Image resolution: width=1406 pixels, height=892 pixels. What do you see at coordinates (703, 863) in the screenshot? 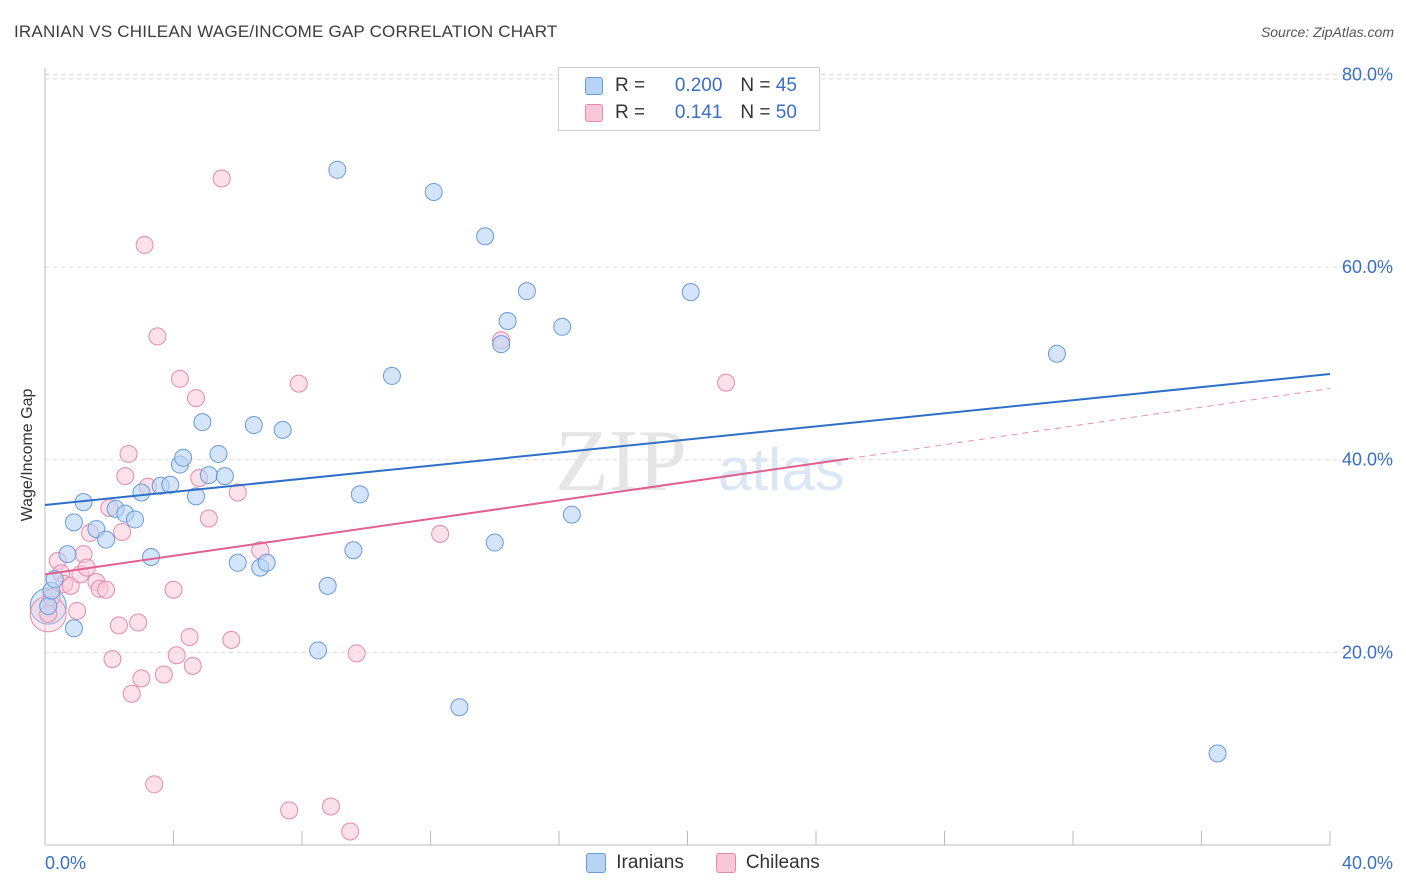
I see `series-legend: Iranians Chileans` at bounding box center [703, 863].